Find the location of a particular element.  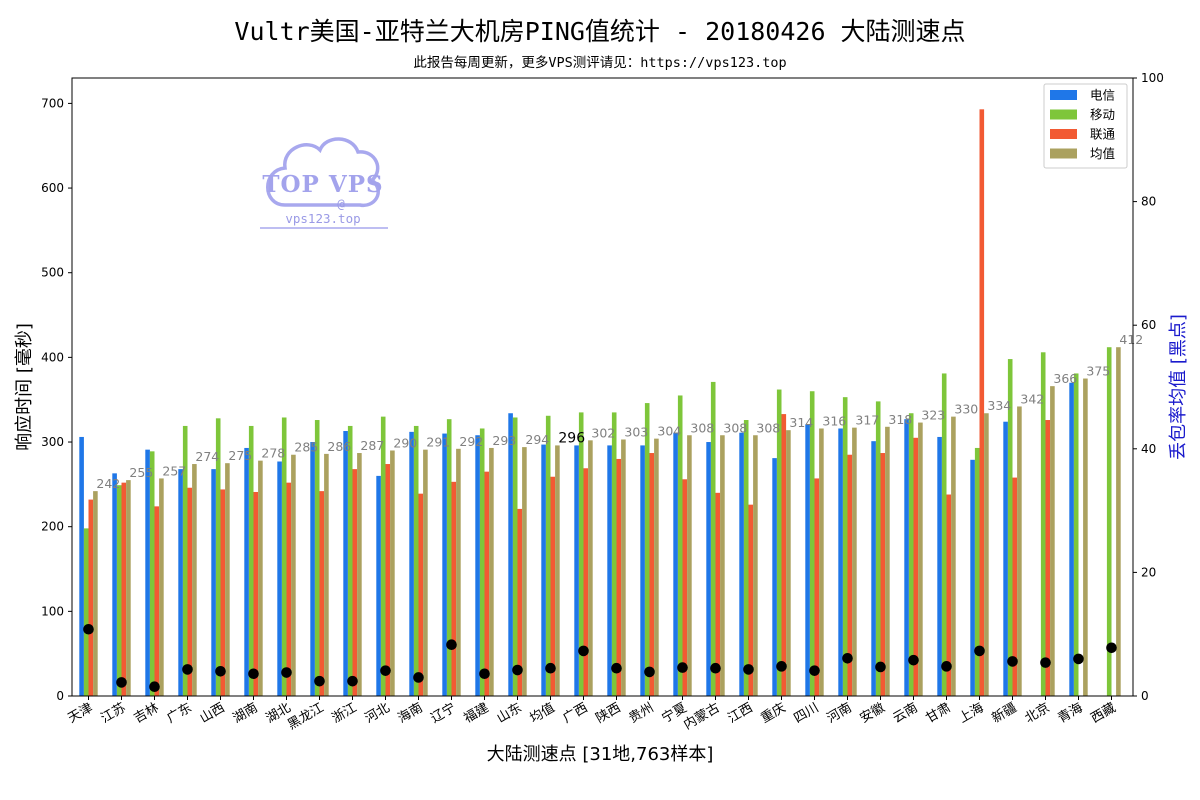

bar-联通-湖北 is located at coordinates (289, 589).